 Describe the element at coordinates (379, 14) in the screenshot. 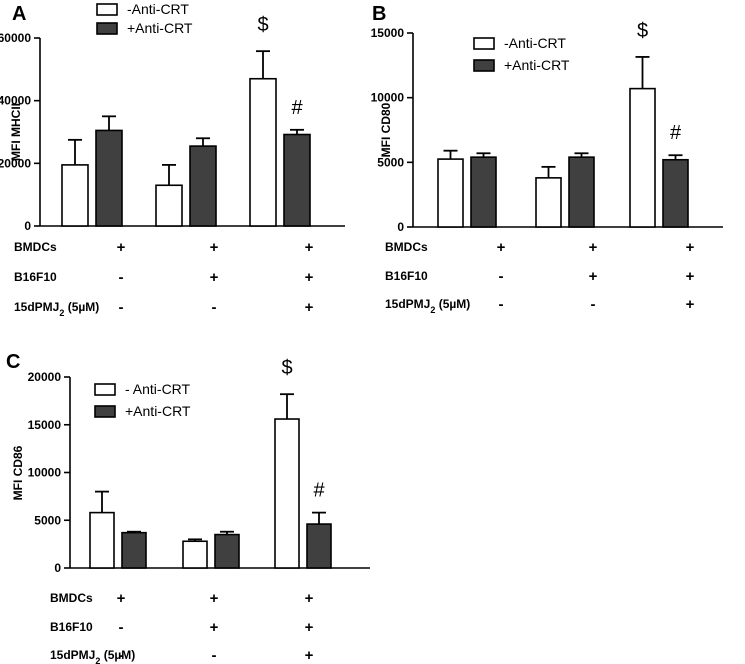

I see `panel-letter: B` at that location.